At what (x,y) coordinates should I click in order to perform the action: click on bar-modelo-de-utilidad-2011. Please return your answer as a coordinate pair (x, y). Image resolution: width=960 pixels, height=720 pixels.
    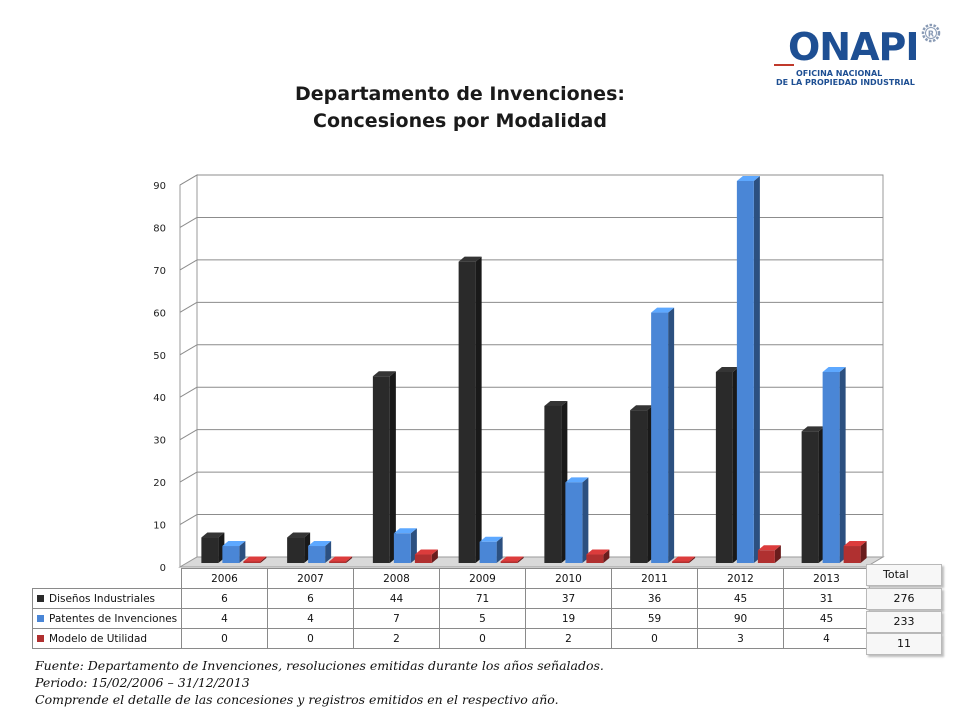
    Looking at the image, I should click on (684, 559).